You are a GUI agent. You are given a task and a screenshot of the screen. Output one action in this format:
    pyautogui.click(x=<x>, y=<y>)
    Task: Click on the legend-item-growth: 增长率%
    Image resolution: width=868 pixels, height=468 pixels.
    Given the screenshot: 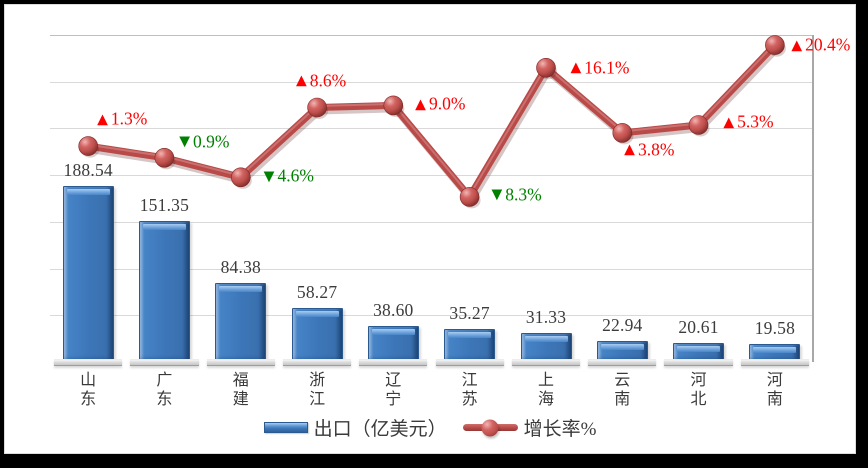 What is the action you would take?
    pyautogui.click(x=529, y=427)
    